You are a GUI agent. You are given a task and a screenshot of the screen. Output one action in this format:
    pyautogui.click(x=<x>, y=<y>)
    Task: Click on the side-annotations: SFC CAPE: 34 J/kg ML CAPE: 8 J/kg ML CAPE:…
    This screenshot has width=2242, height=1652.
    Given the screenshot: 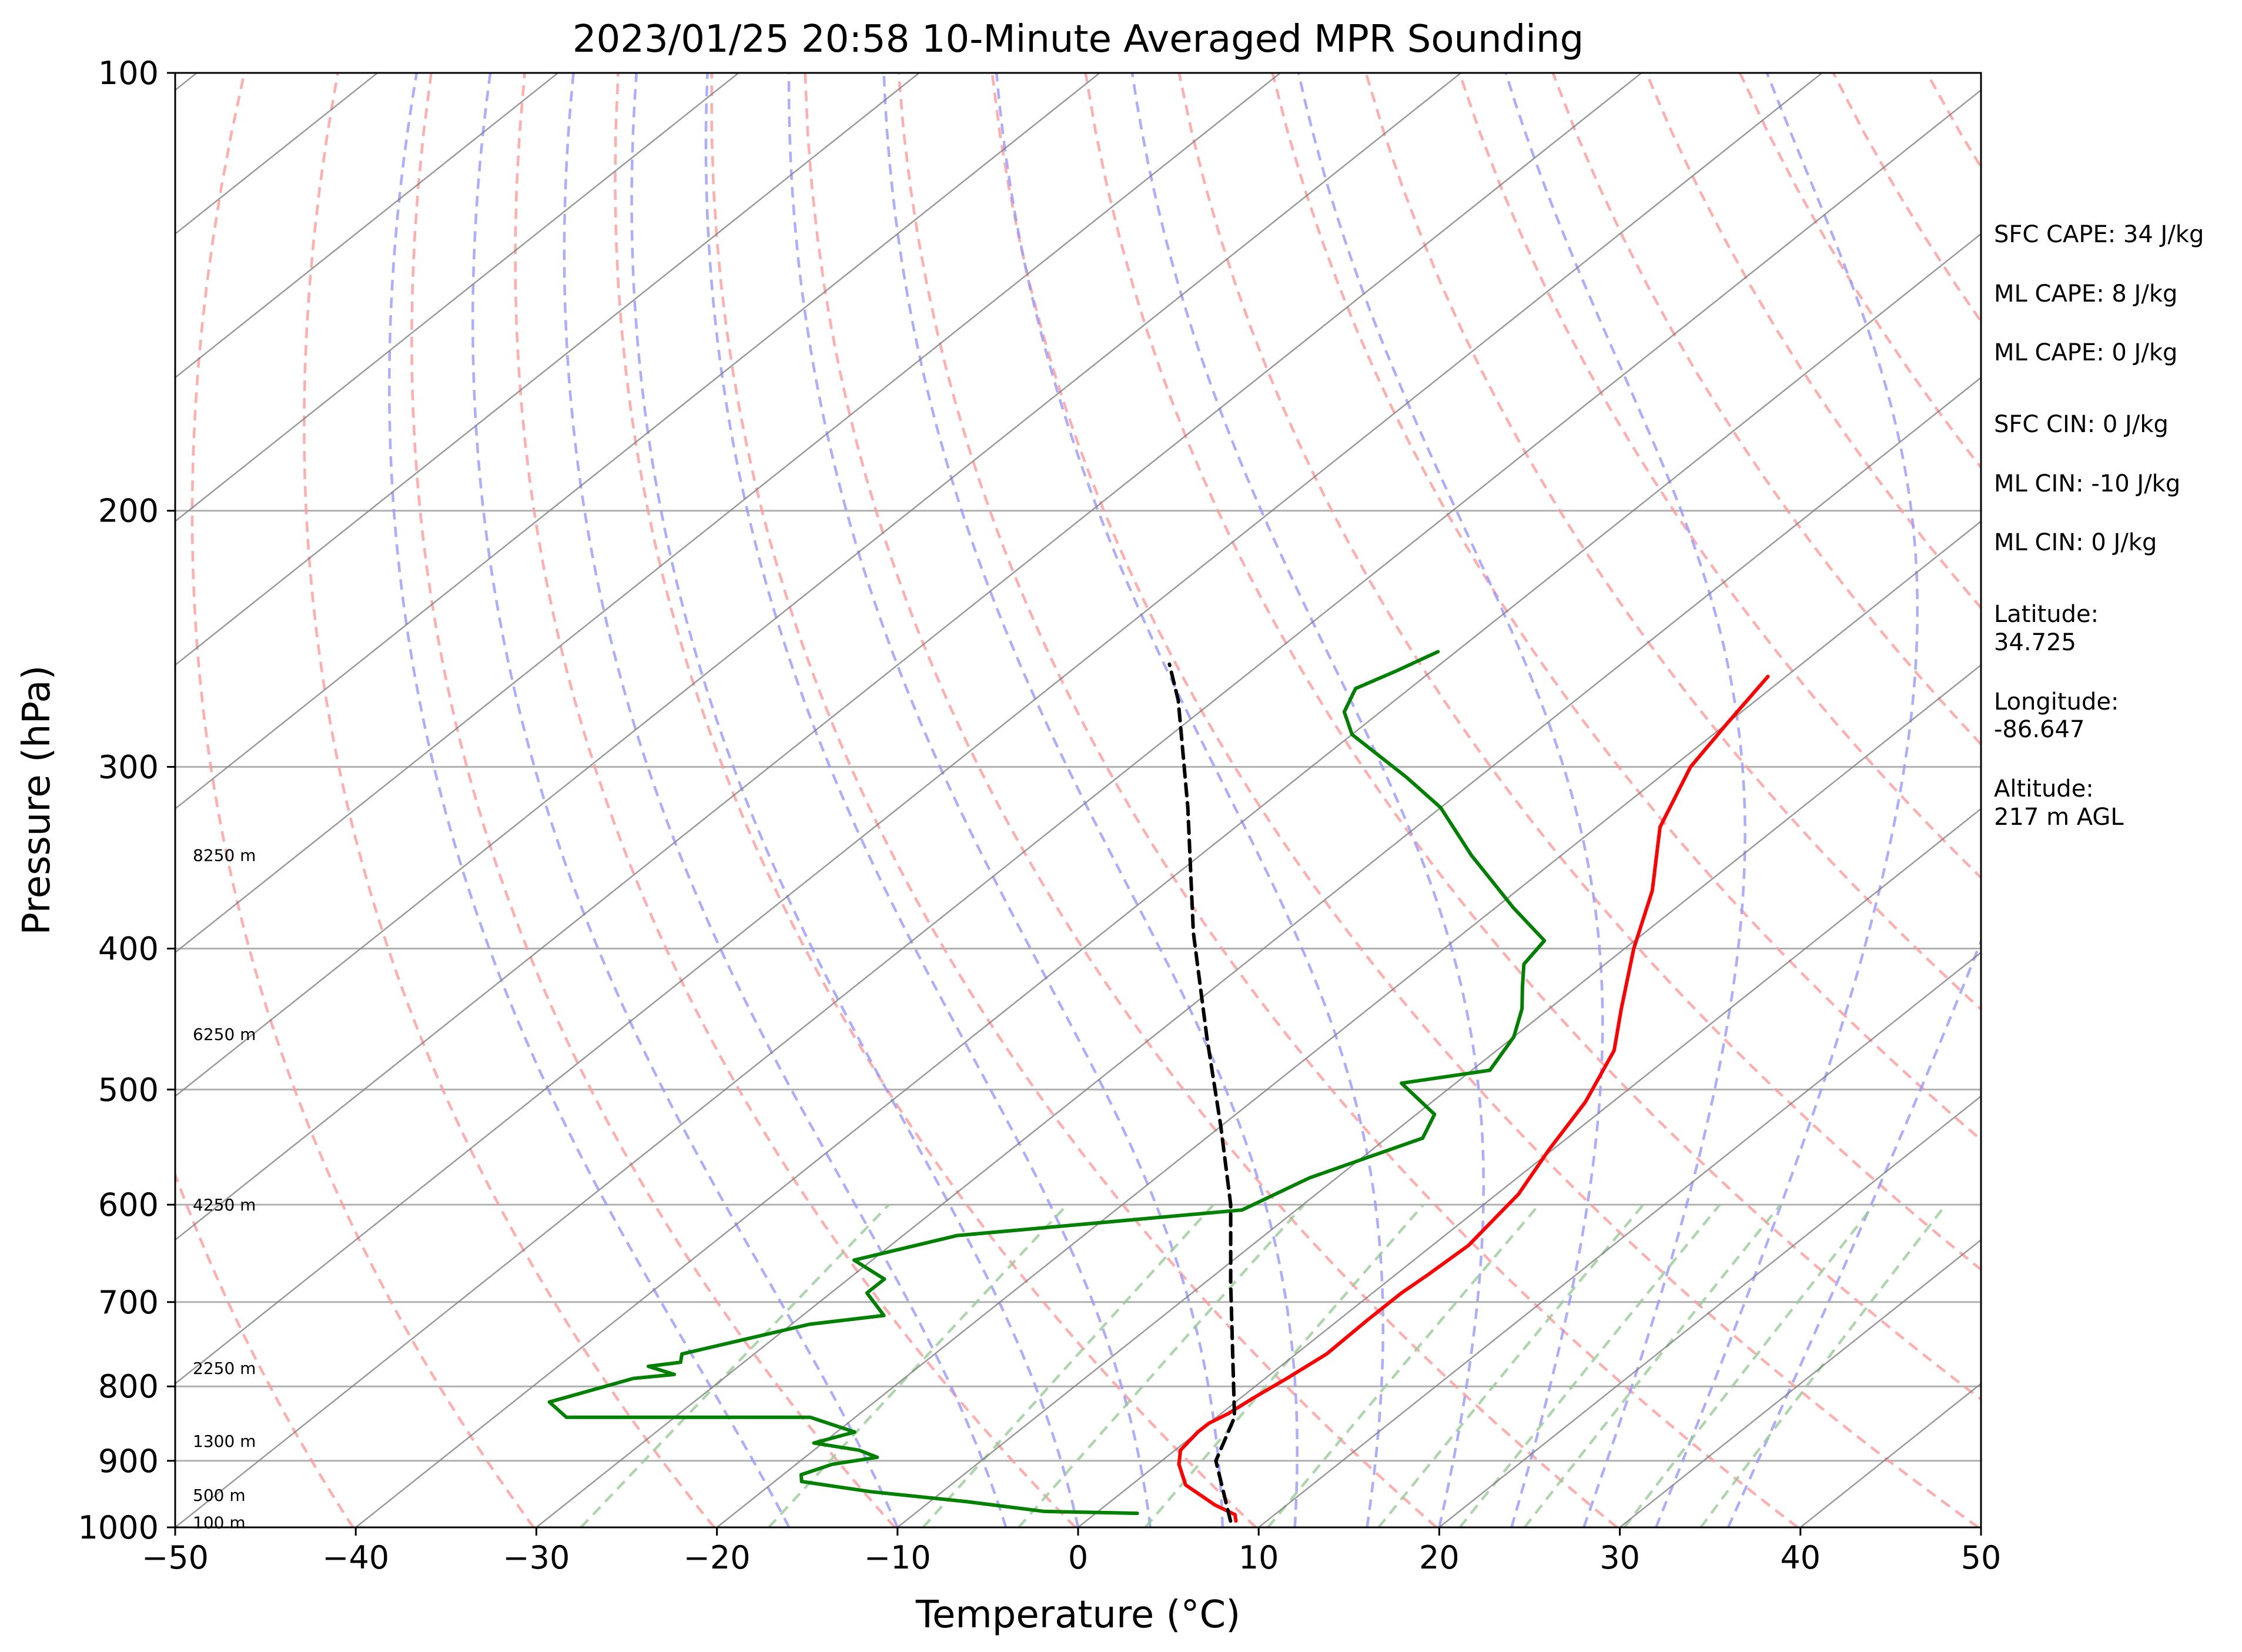 What is the action you would take?
    pyautogui.click(x=2099, y=526)
    